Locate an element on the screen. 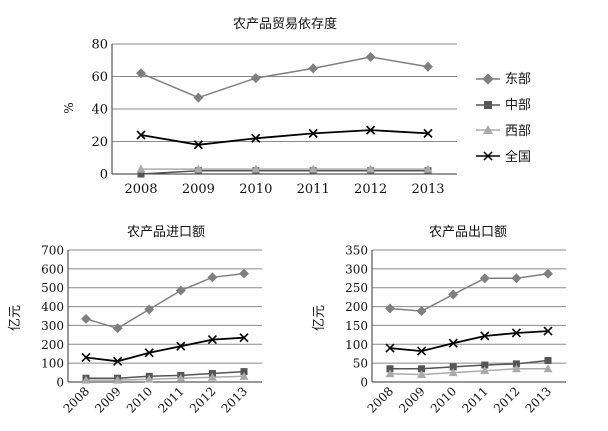  y-axis-label: % is located at coordinates (69, 107).